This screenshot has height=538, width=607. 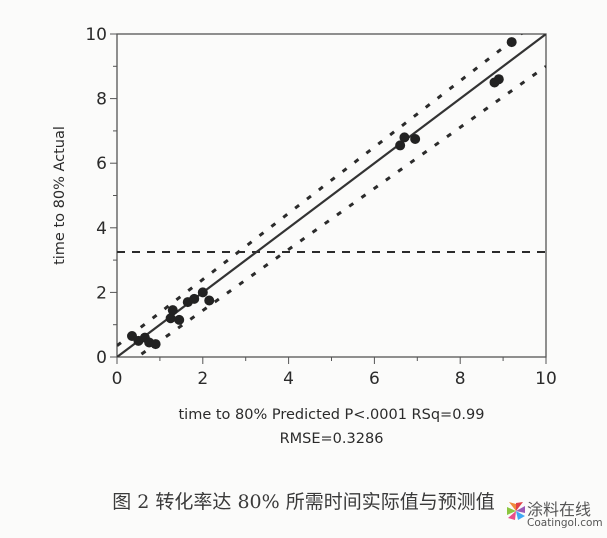 I want to click on y-tick-label: 10, so click(x=96, y=35).